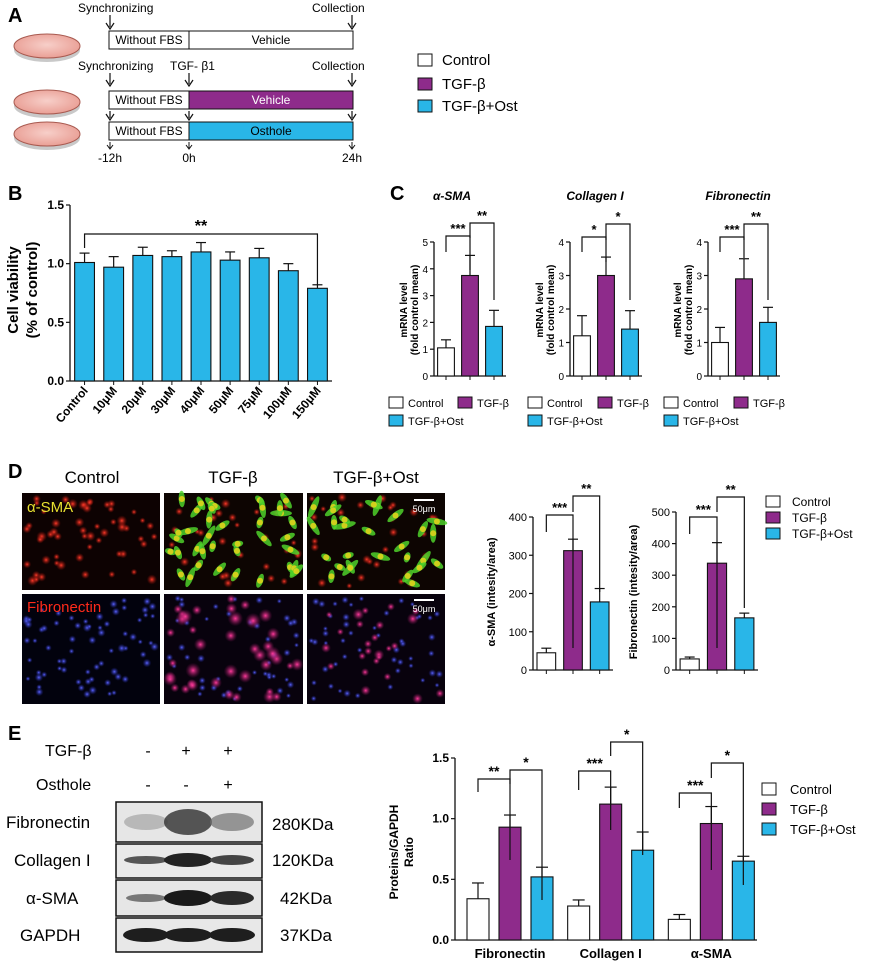 The height and width of the screenshot is (964, 892). I want to click on y-tick-label: 300, so click(661, 576).